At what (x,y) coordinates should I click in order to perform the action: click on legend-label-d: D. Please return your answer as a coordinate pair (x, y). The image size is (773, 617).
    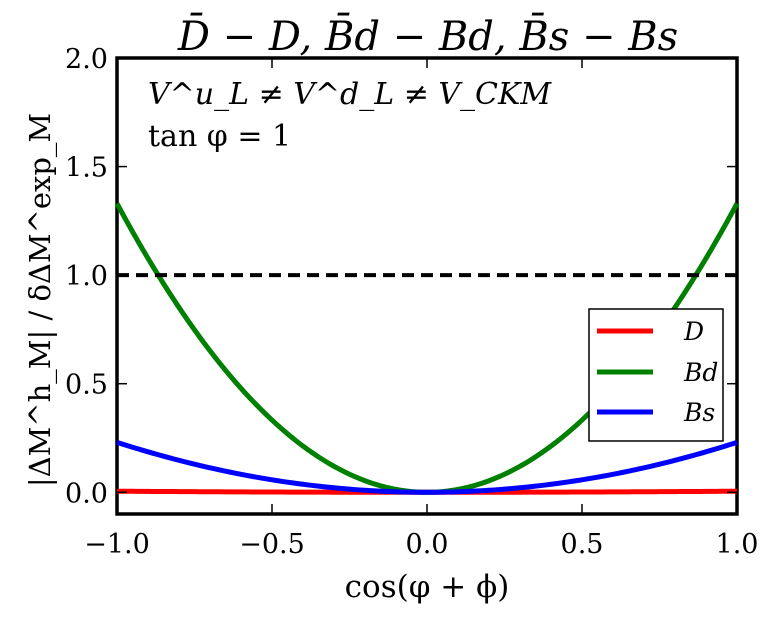
    Looking at the image, I should click on (693, 331).